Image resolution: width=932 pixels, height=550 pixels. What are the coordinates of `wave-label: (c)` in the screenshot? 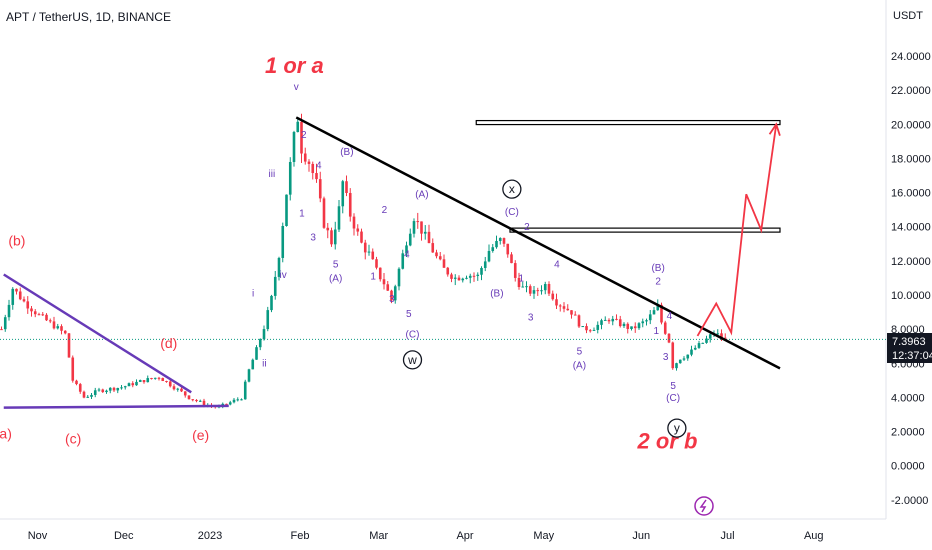 It's located at (73, 438).